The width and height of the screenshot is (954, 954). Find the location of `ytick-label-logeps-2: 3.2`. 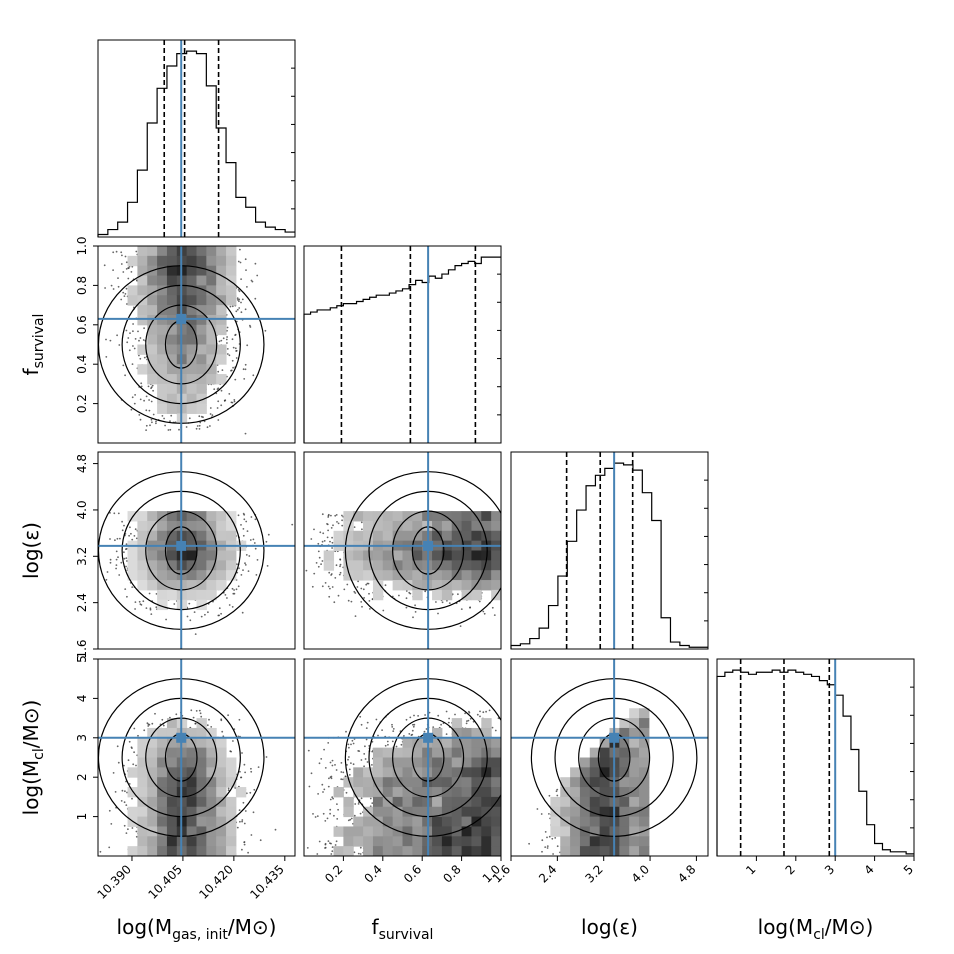

ytick-label-logeps-2: 3.2 is located at coordinates (82, 556).